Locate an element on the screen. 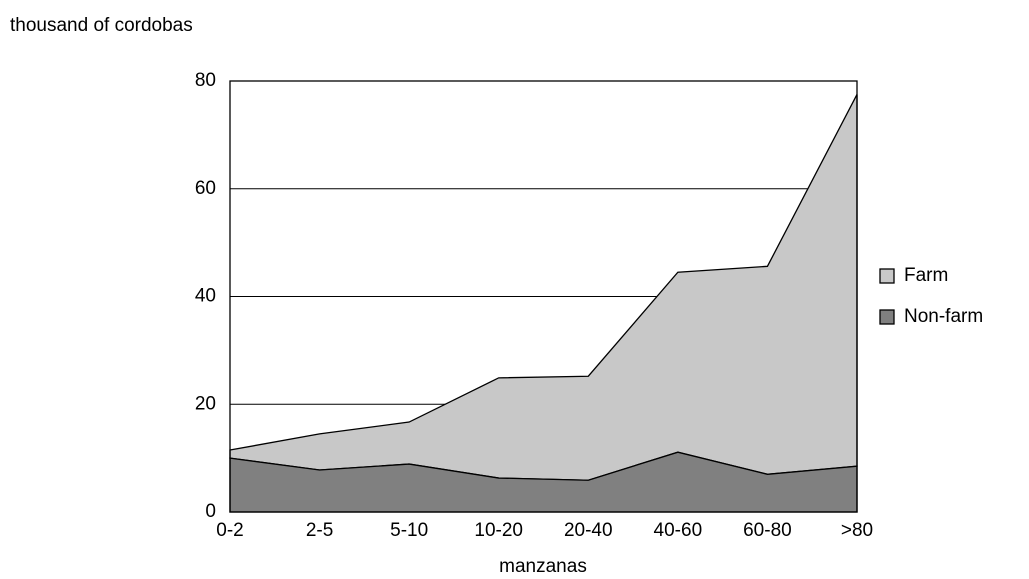  y-tick-label: 80 is located at coordinates (205, 80).